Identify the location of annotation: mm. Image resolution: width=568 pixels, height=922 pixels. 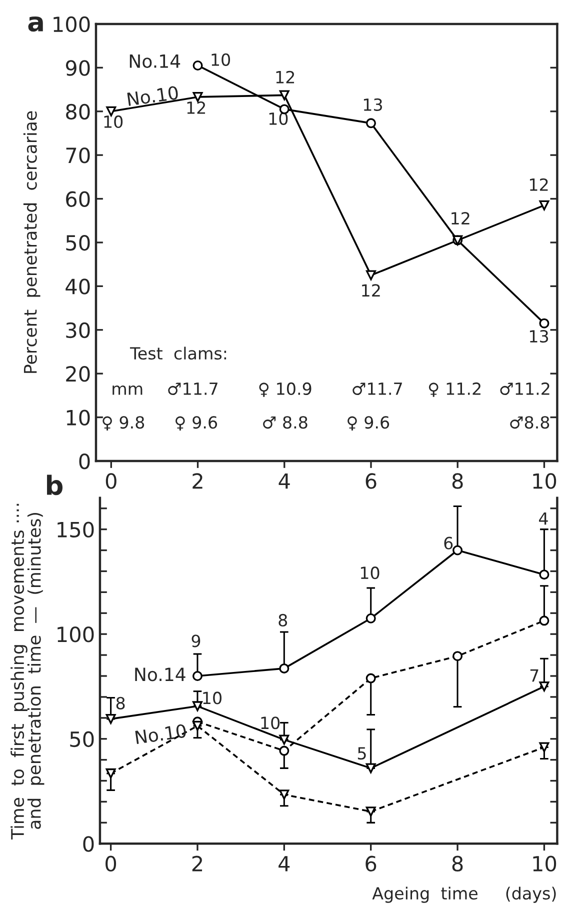
(127, 390).